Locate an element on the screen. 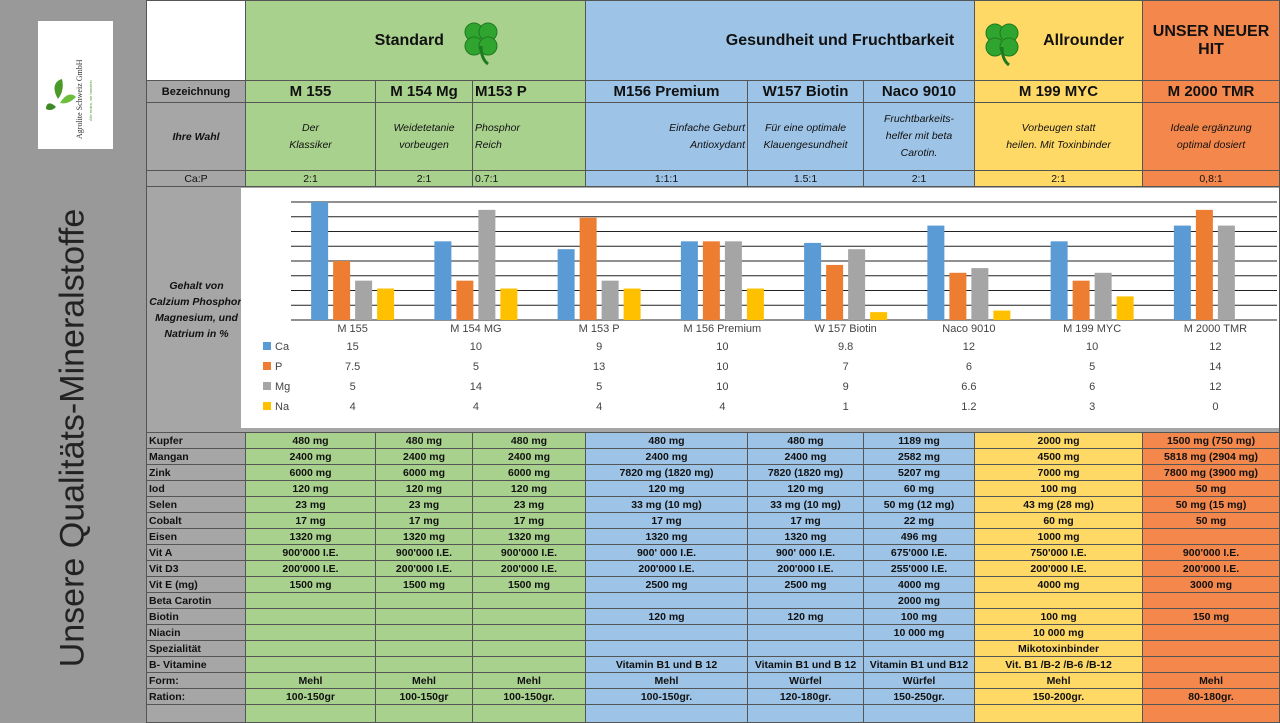  legend-swatch-mg is located at coordinates (267, 386).